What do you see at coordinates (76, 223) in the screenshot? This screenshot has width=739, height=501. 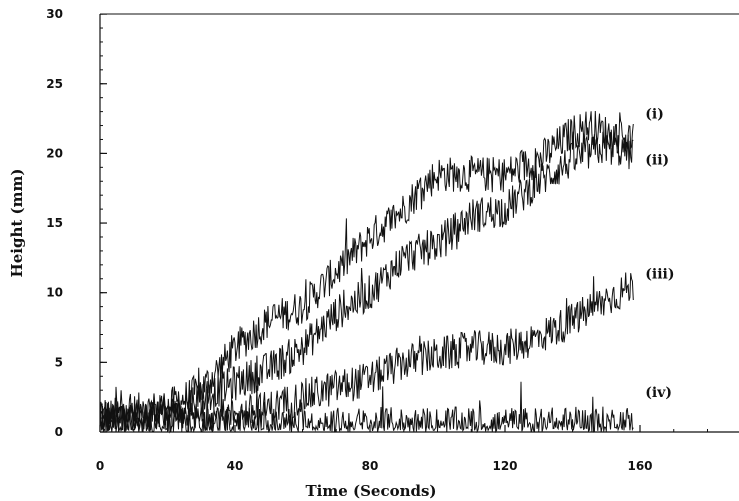 I see `y-ticks: 0 5 10 15 20 25 30` at bounding box center [76, 223].